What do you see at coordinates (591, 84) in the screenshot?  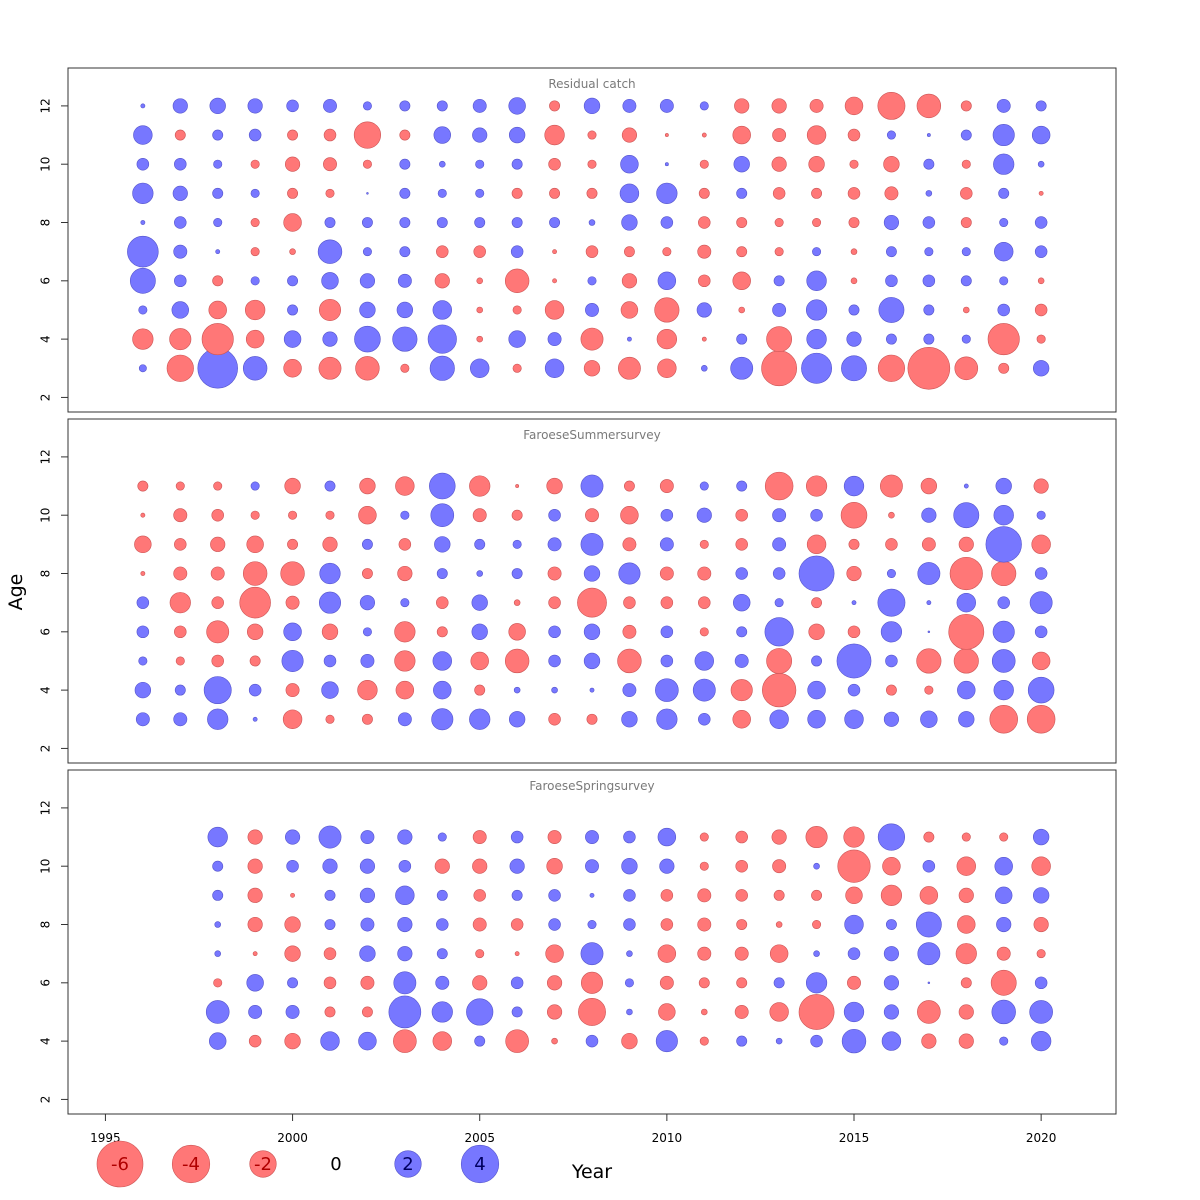 I see `panel-title: Residual catch` at bounding box center [591, 84].